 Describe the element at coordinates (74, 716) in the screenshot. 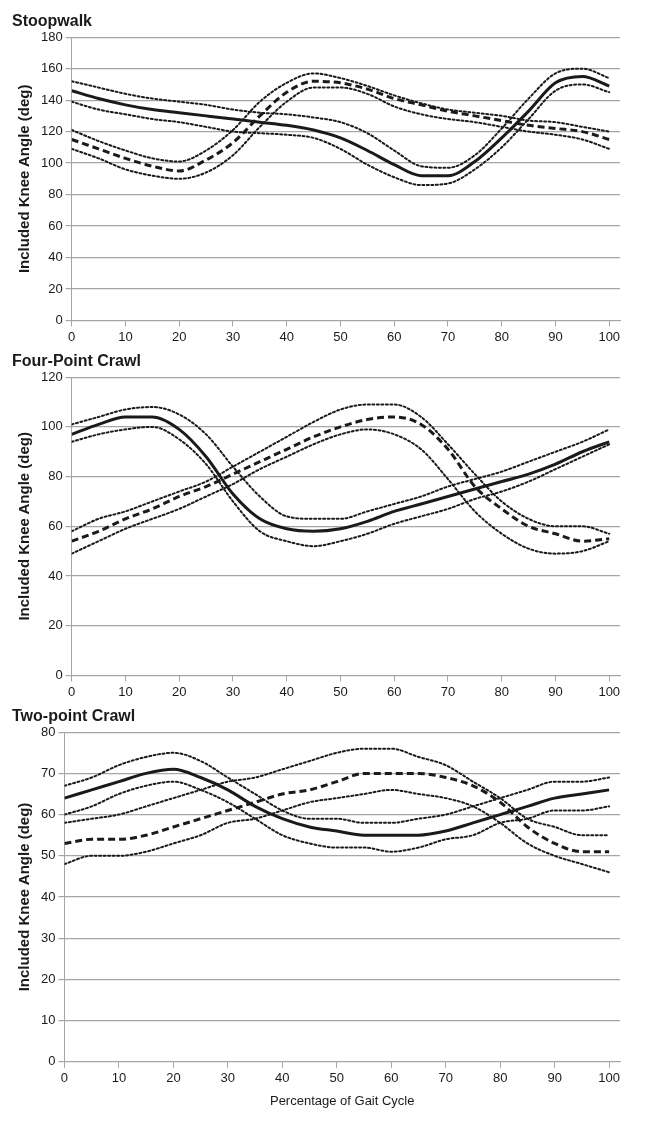

I see `chart-title: Two-point Crawl` at that location.